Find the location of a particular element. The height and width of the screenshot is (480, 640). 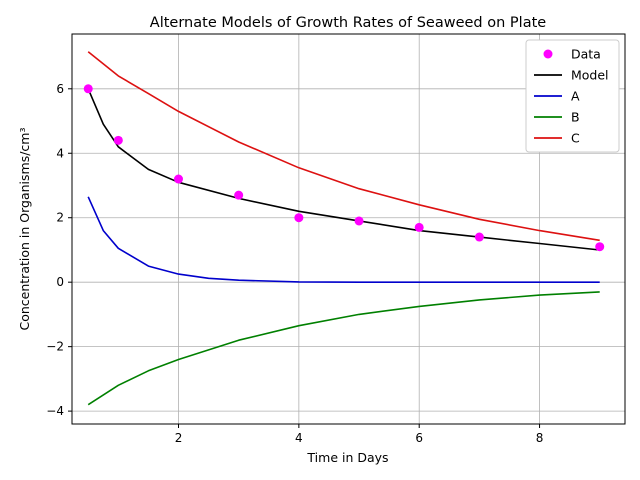

y-tick-label: 4 is located at coordinates (60, 153).